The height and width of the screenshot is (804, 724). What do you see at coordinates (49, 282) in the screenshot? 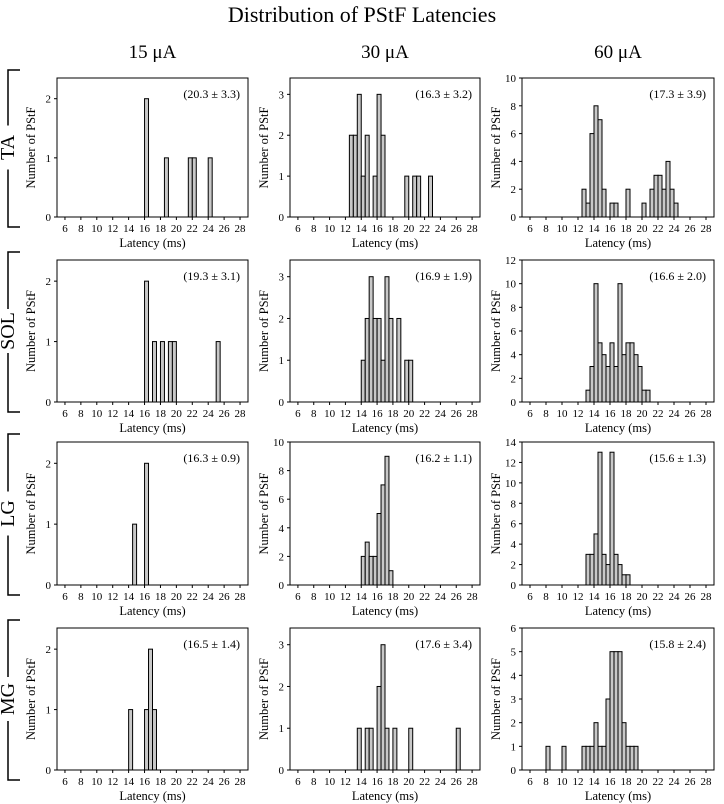
I see `y-tick-label: 2` at bounding box center [49, 282].